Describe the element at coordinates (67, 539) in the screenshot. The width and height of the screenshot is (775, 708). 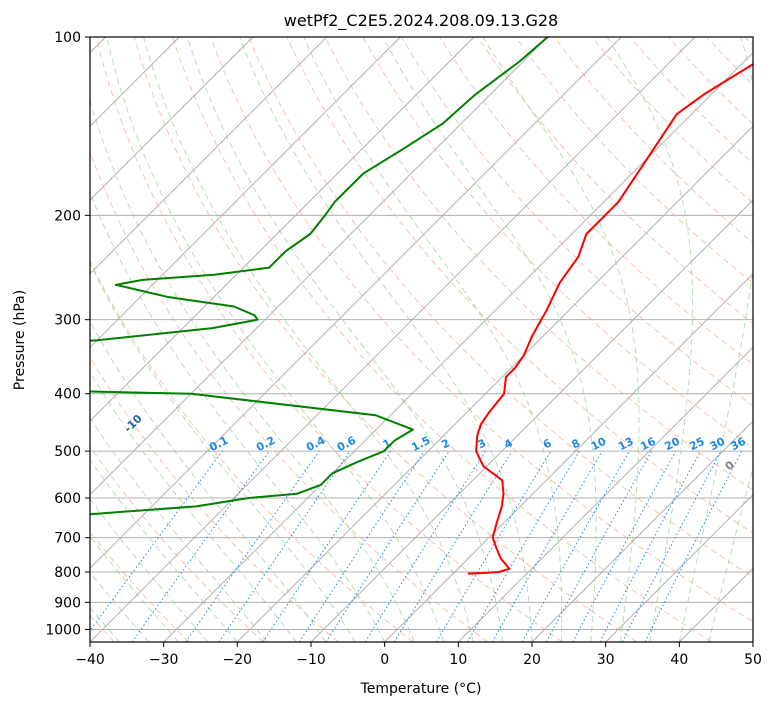
I see `y-tick-label: 700` at that location.